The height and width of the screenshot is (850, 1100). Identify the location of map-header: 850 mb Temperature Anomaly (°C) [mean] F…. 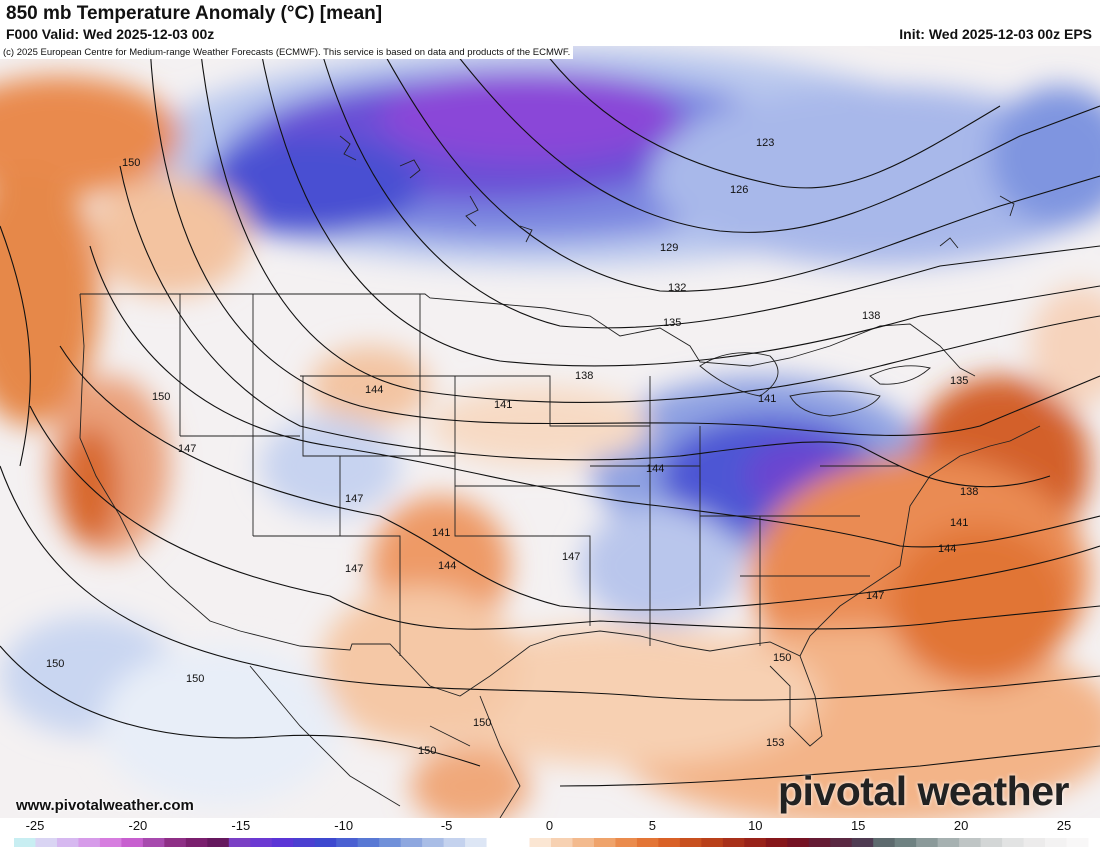
(550, 23).